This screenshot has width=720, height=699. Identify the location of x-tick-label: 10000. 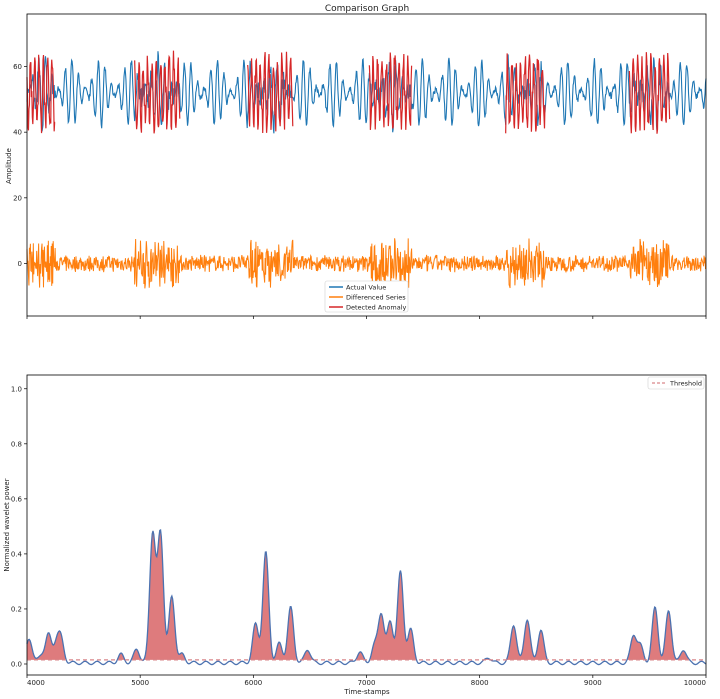
(695, 683).